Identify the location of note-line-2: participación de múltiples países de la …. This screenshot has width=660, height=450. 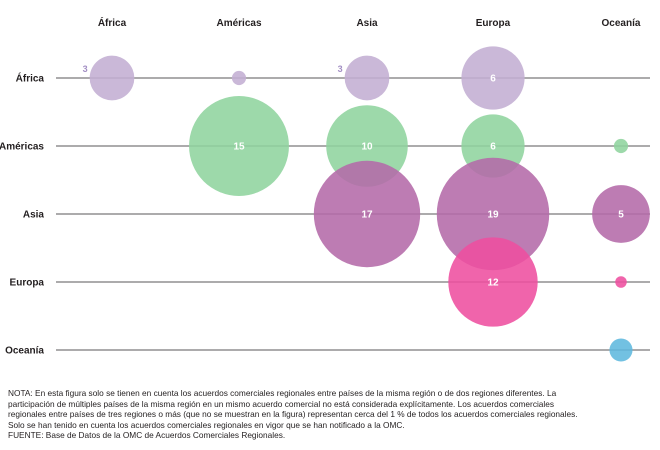
(281, 403).